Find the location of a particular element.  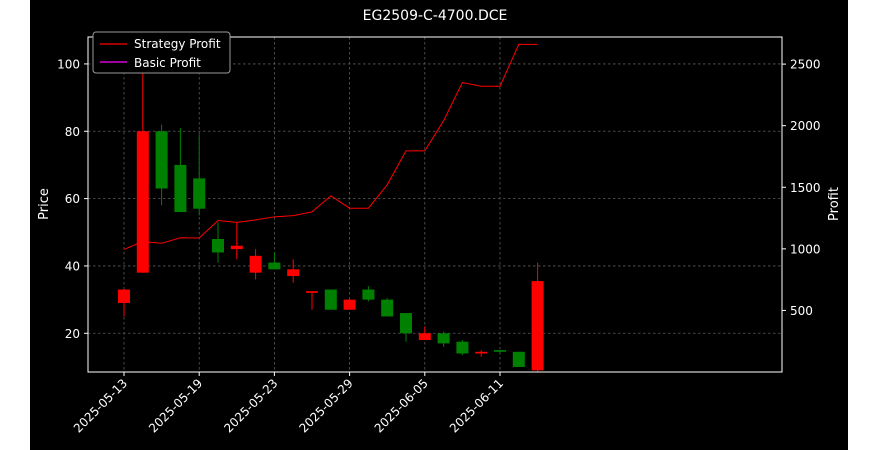

left-tick-label: 20 is located at coordinates (72, 334).